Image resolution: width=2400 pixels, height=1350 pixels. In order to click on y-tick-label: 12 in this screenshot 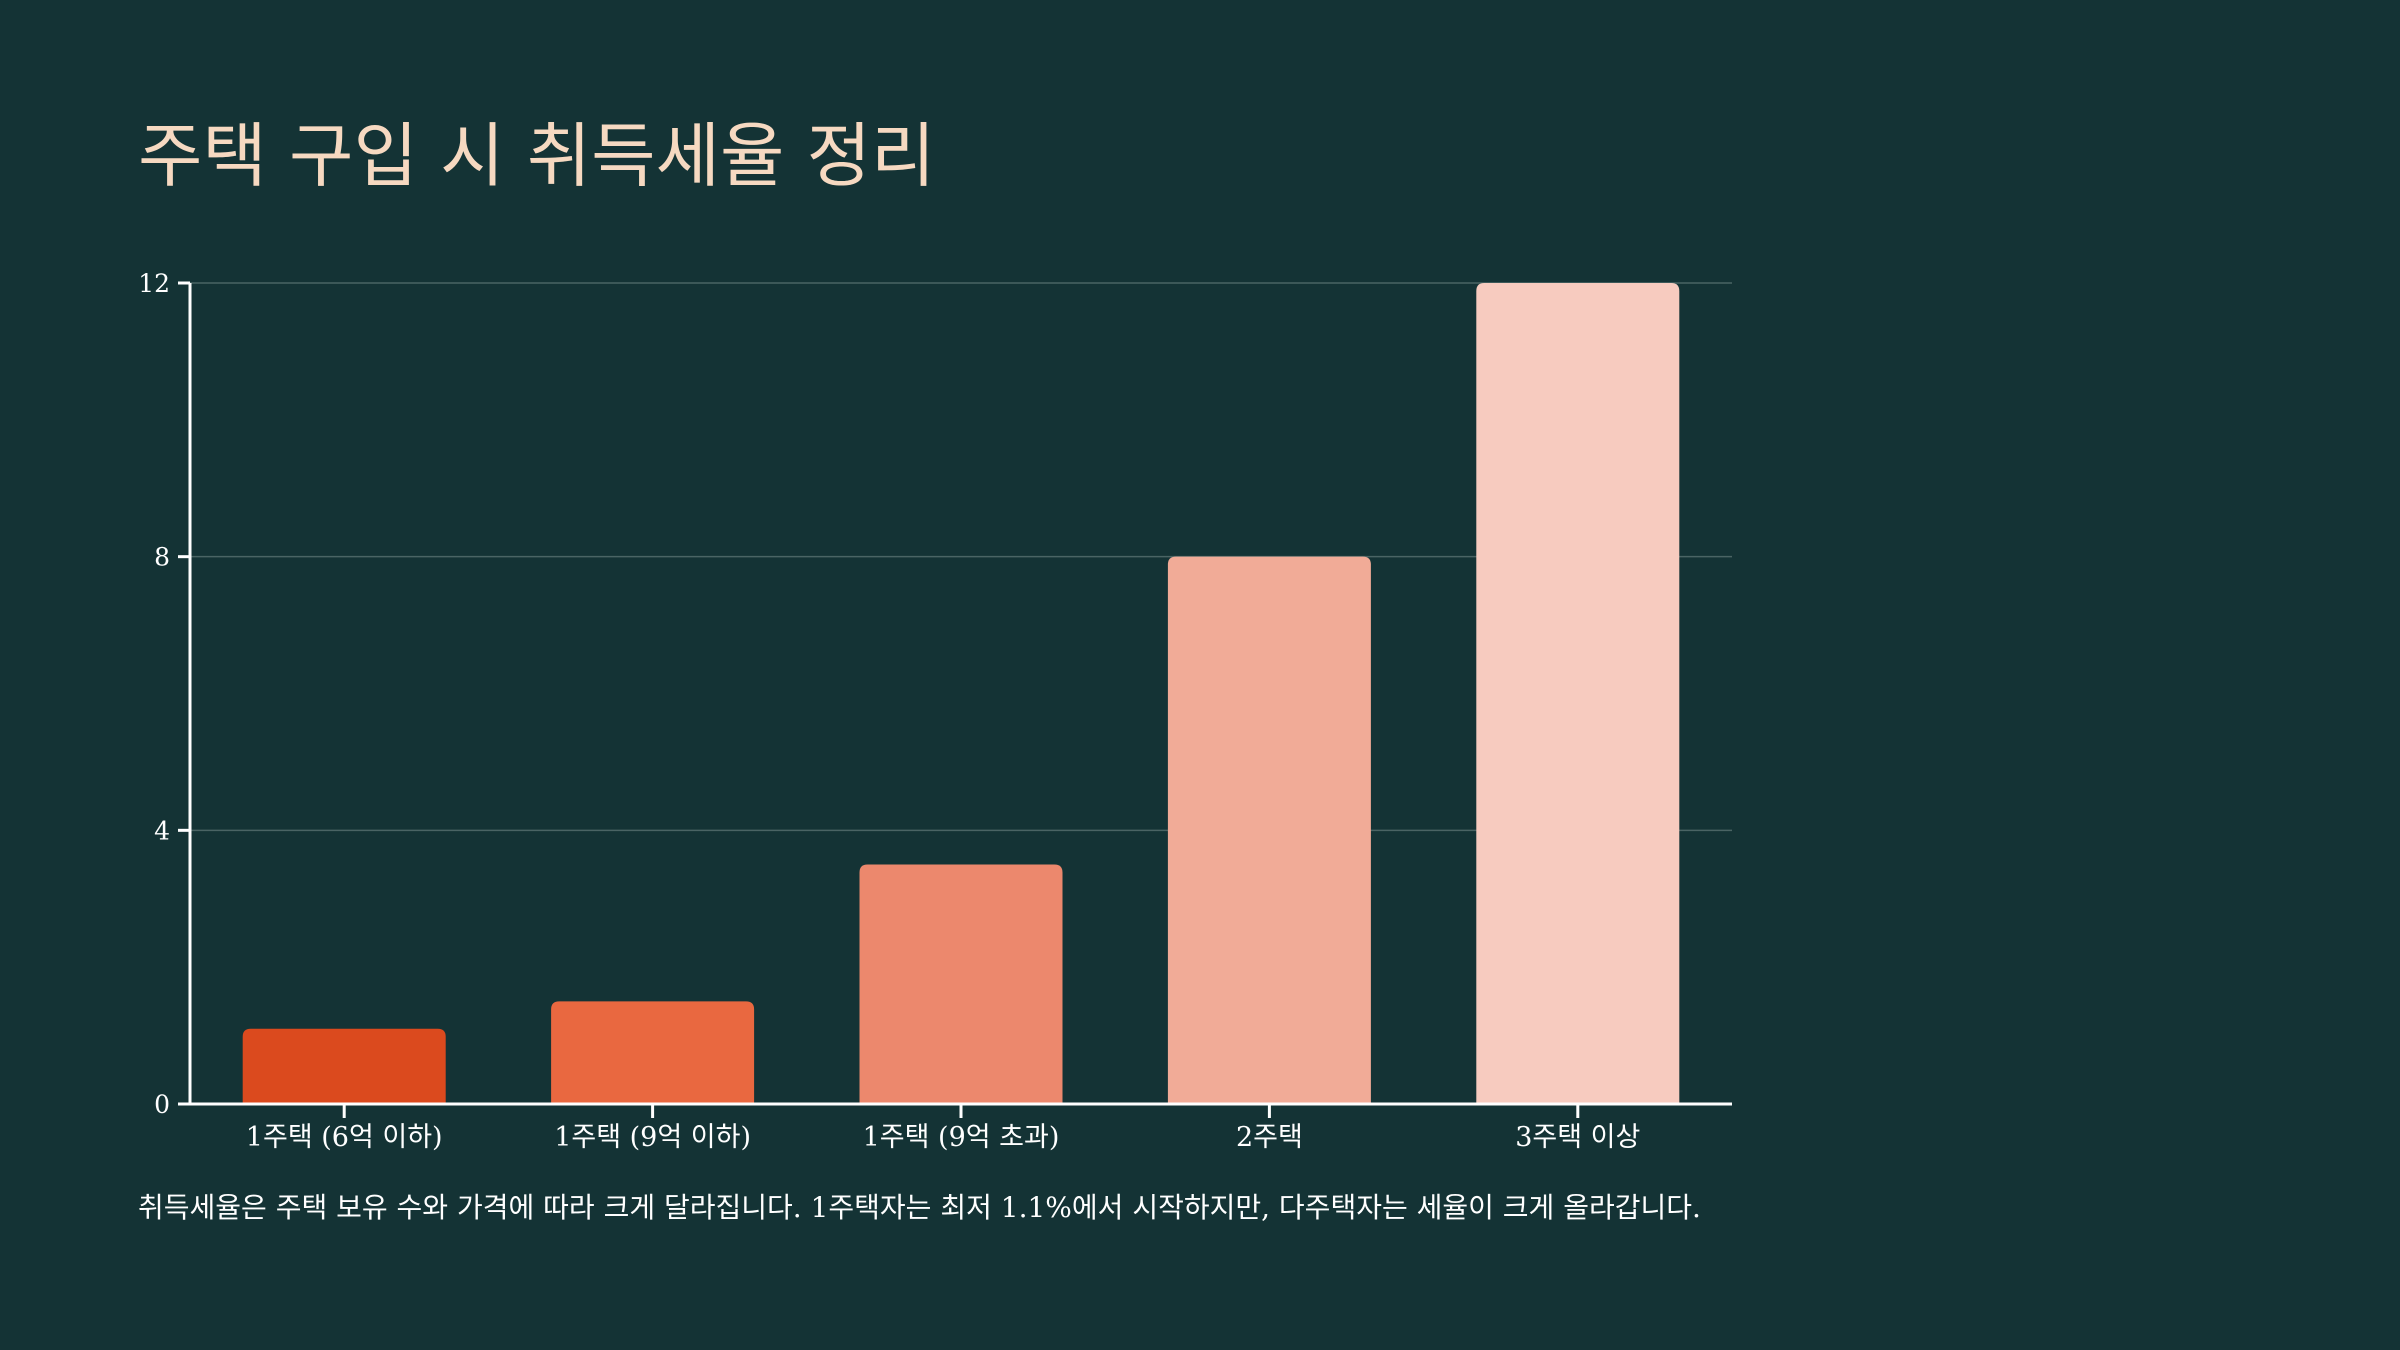, I will do `click(154, 283)`.